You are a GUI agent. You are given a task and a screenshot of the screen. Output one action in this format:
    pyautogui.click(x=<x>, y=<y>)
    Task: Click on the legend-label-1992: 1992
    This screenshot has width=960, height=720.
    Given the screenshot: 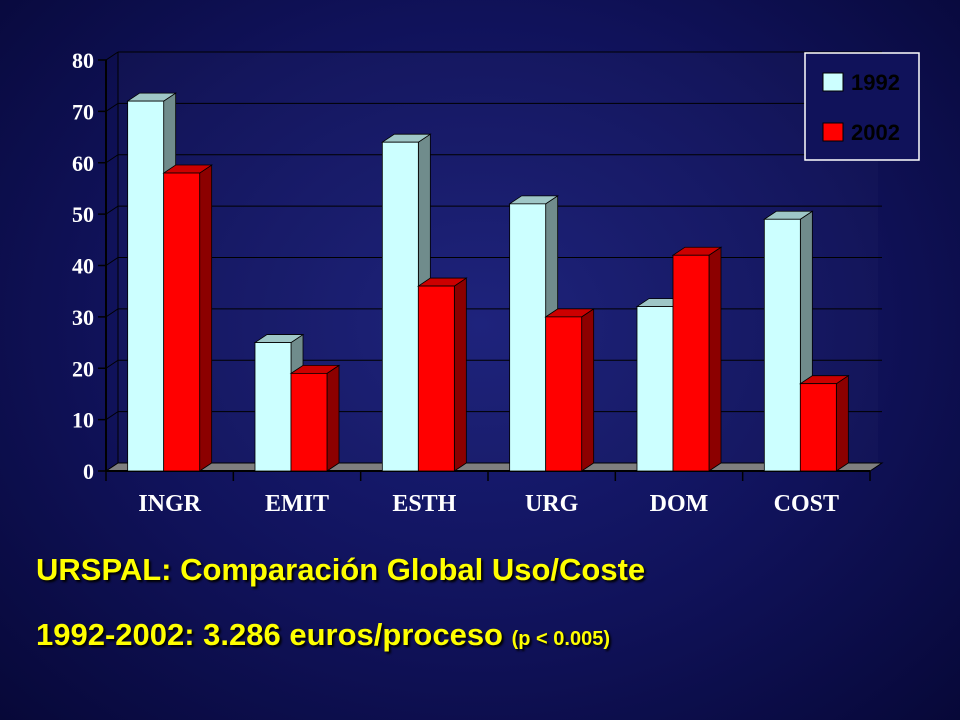 What is the action you would take?
    pyautogui.click(x=875, y=82)
    